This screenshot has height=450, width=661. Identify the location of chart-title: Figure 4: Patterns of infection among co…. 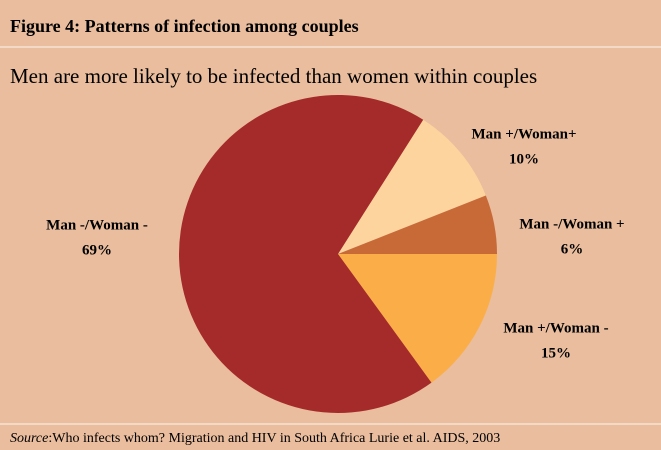
(184, 26).